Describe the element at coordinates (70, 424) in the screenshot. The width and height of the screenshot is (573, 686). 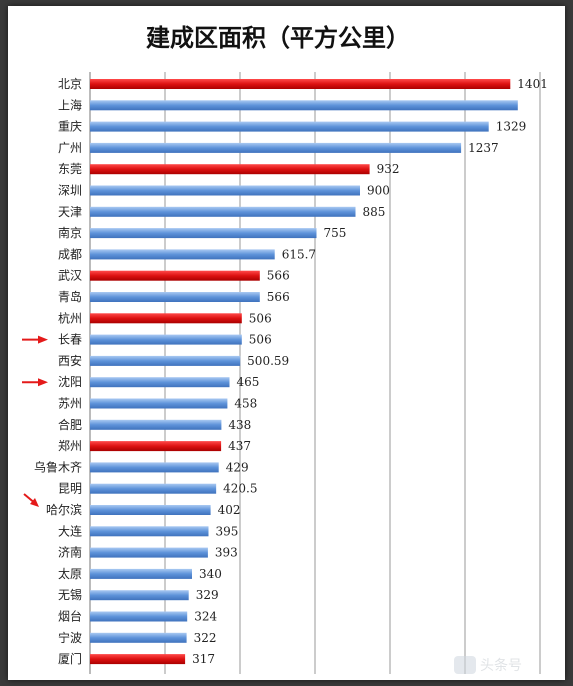
I see `category-label: 合肥` at that location.